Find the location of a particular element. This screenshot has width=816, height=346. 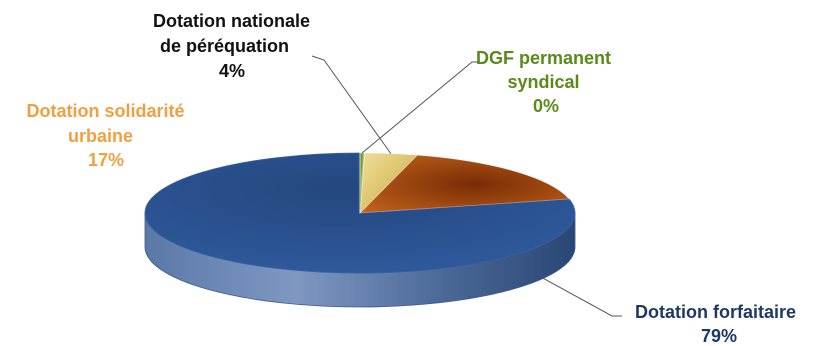

label-dnp-line1: Dotation nationale is located at coordinates (231, 21).